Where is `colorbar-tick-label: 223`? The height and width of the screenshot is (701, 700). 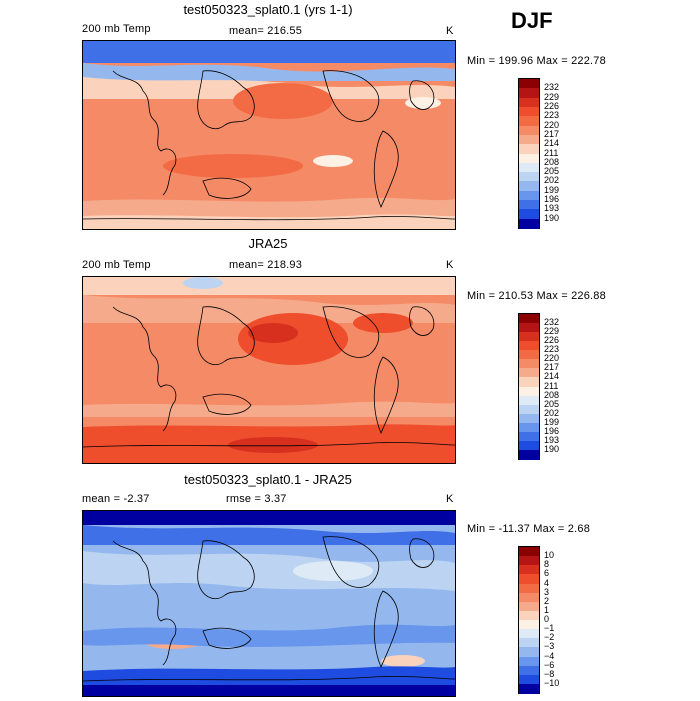
colorbar-tick-label: 223 is located at coordinates (552, 115).